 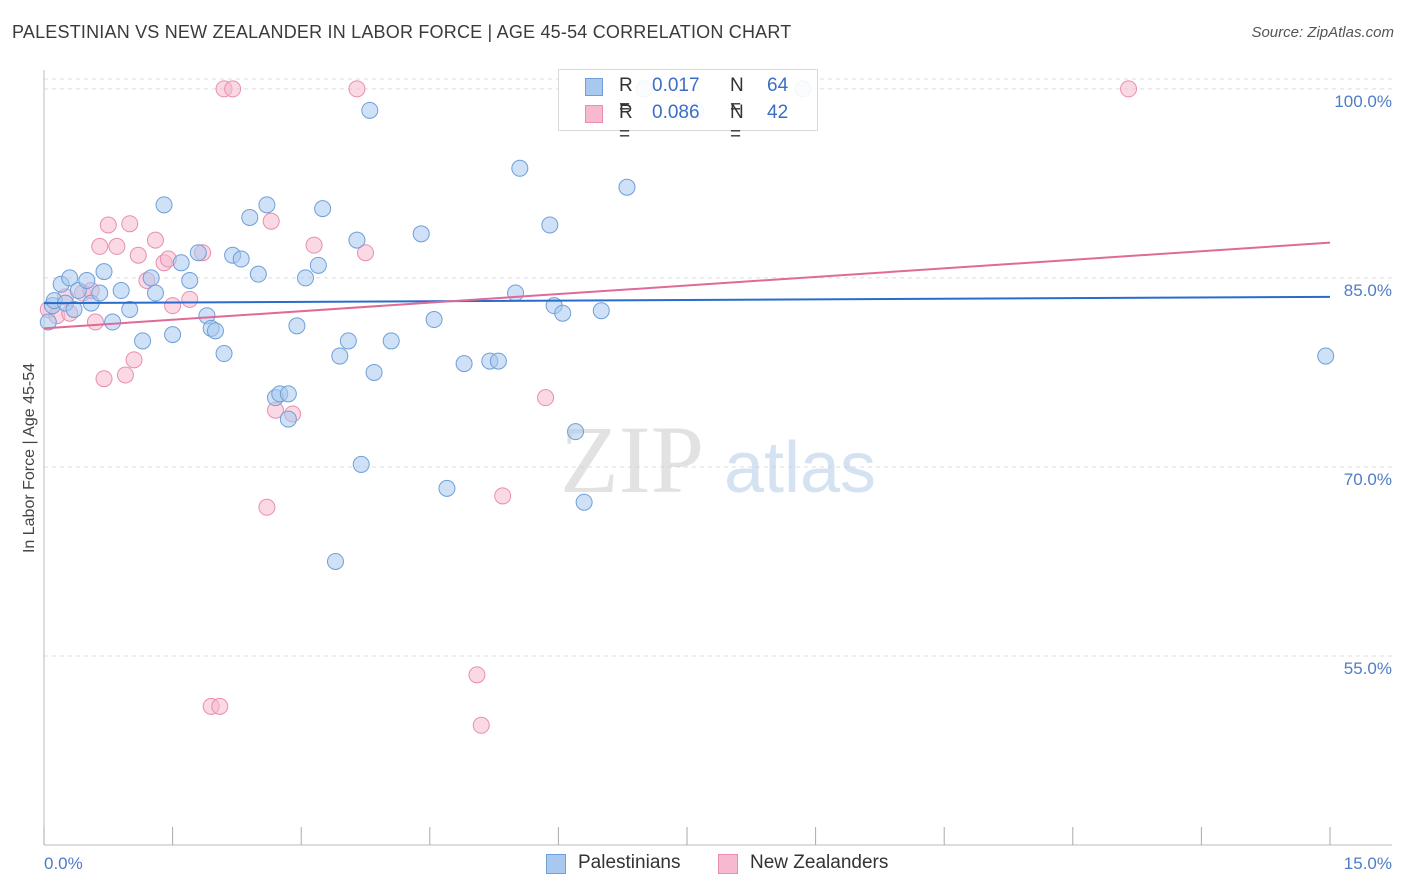 I want to click on legend-r-value: 0.017, so click(x=676, y=85).